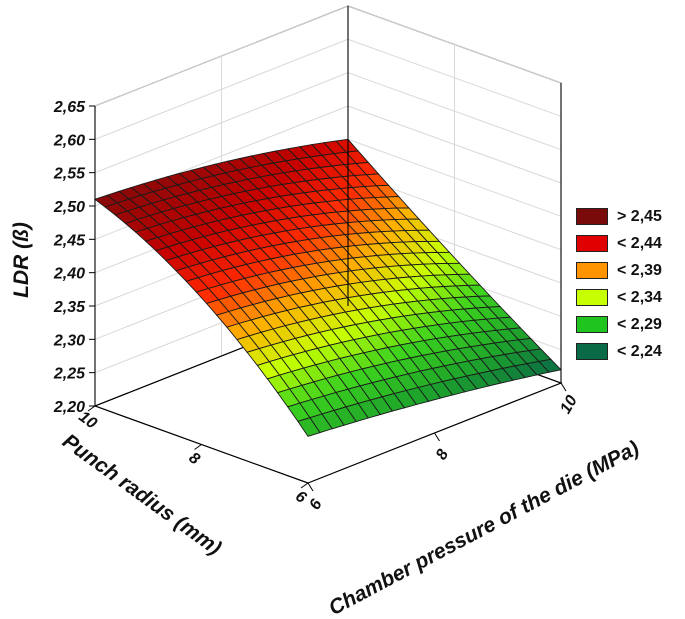 This screenshot has height=619, width=685. Describe the element at coordinates (442, 455) in the screenshot. I see `y-tick-label: 8` at that location.